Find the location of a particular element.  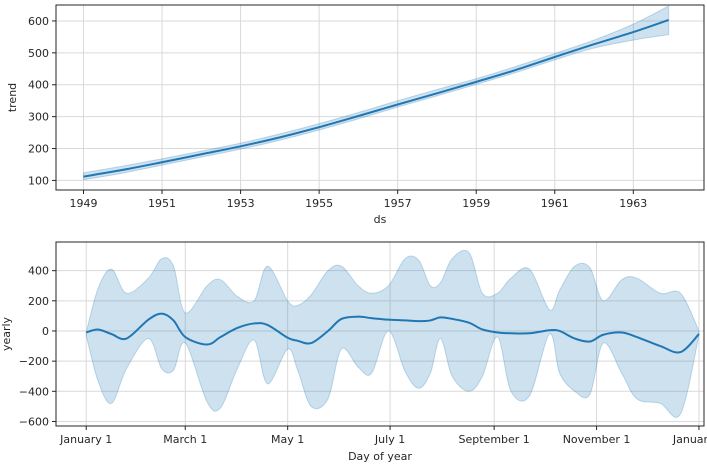

x-tick-label: 1959 is located at coordinates (476, 203).